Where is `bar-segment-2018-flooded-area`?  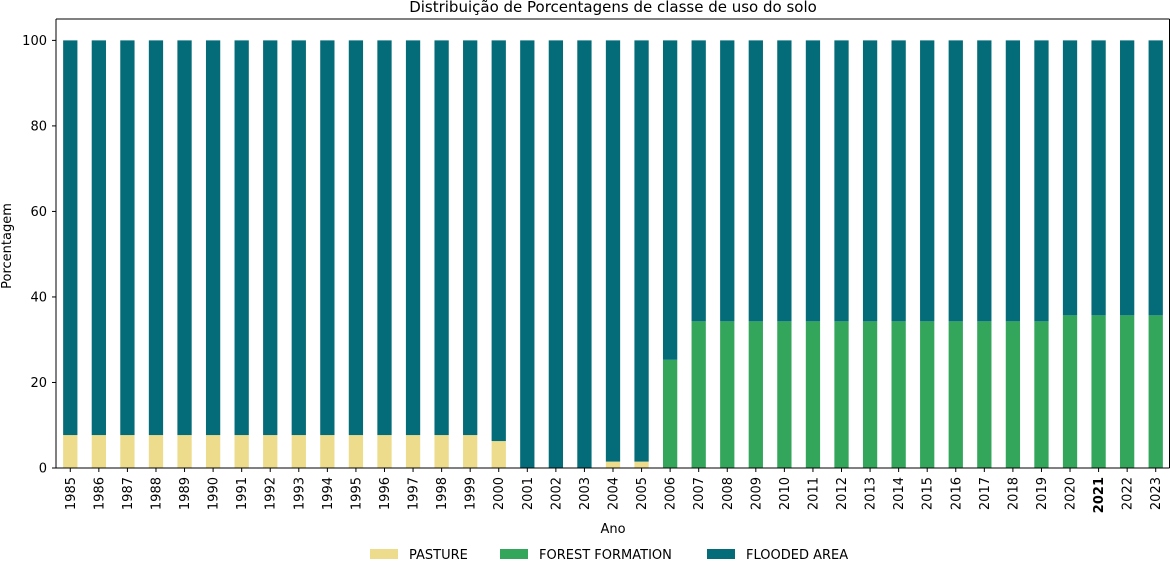 bar-segment-2018-flooded-area is located at coordinates (1013, 181).